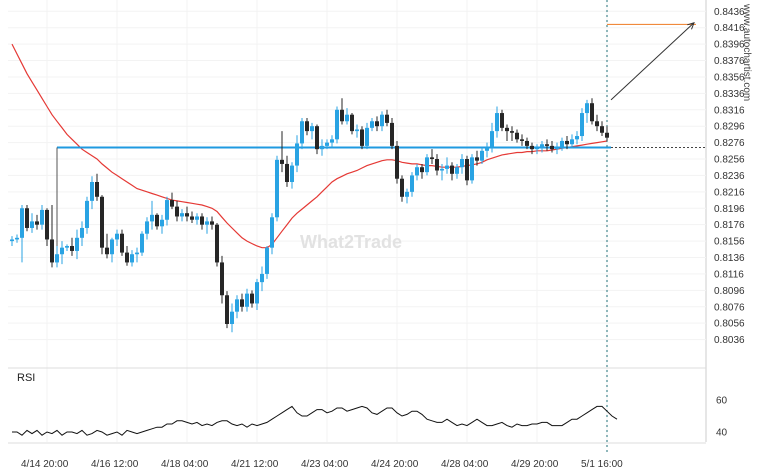  Describe the element at coordinates (535, 464) in the screenshot. I see `x-tick-label: 4/29 20:00` at that location.